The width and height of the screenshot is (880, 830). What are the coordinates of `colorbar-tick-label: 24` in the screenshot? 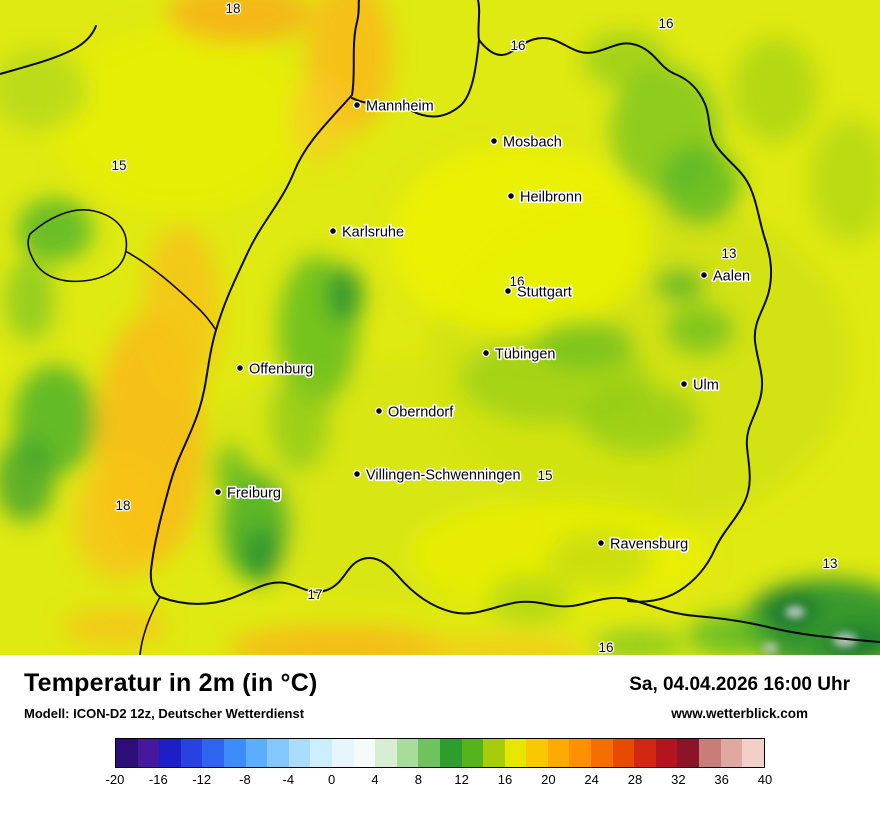 It's located at (591, 779).